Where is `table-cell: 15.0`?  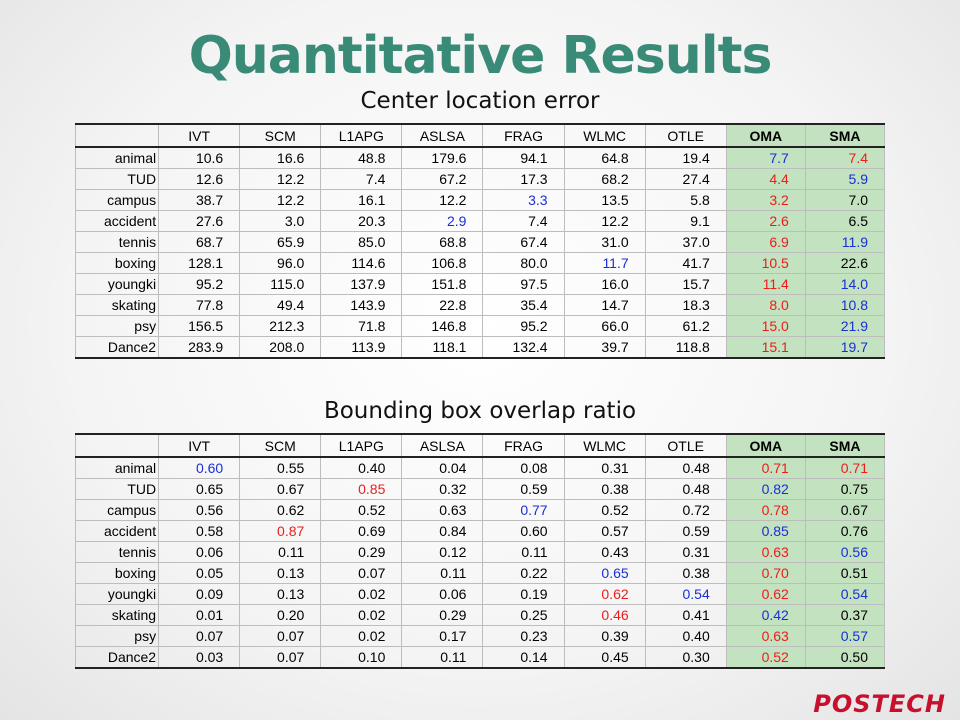
table-cell: 15.0 is located at coordinates (765, 326).